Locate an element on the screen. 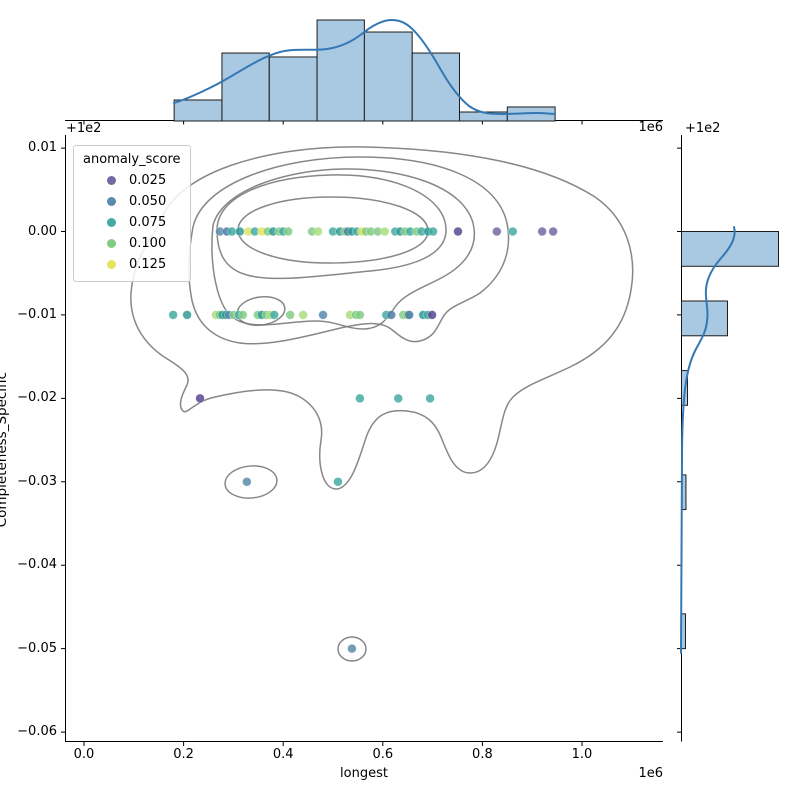 This screenshot has width=800, height=800. legend-entry: 0.075 is located at coordinates (132, 222).